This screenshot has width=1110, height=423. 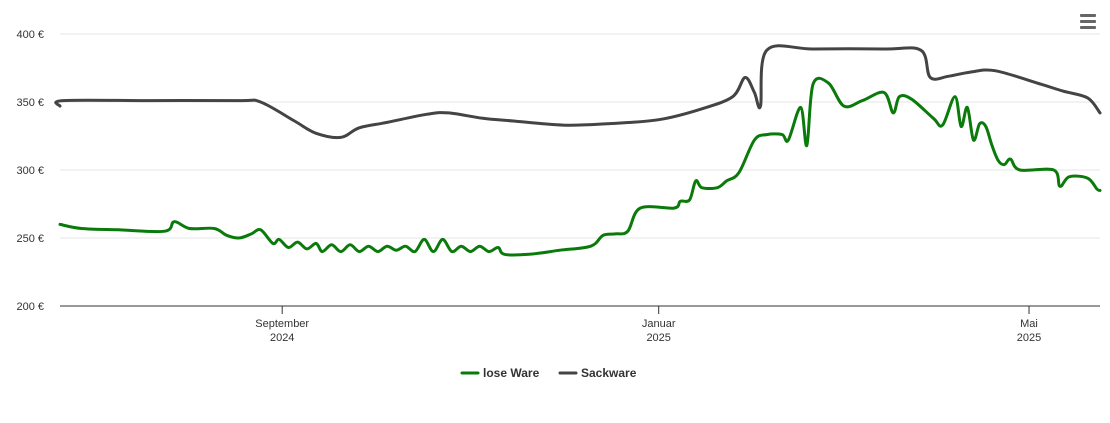 What do you see at coordinates (282, 338) in the screenshot?
I see `x-tick-year: 2024` at bounding box center [282, 338].